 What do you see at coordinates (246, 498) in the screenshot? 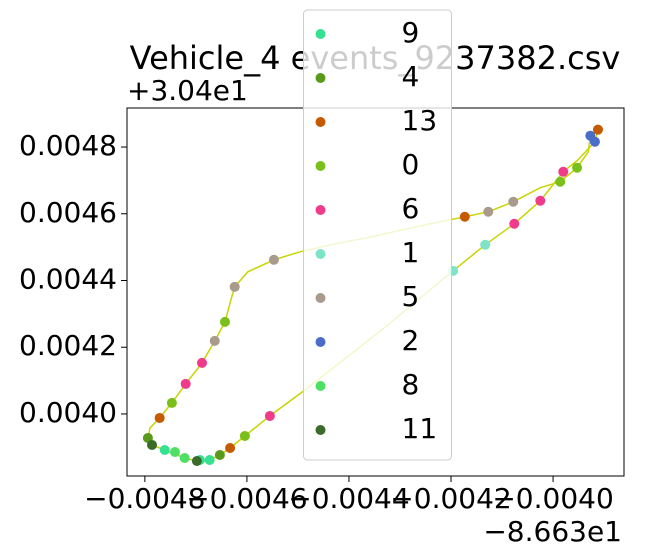
I see `x-tick-label: −0.0046` at bounding box center [246, 498].